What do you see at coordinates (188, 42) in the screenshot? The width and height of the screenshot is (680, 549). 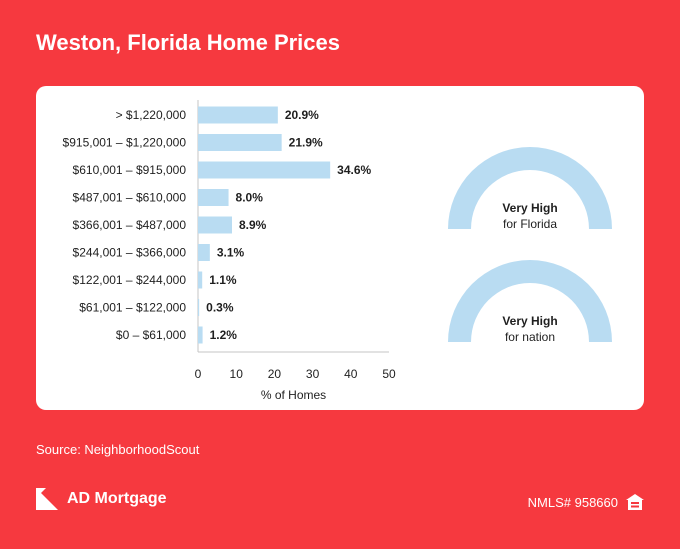 I see `page-title: Weston, Florida Home Prices` at bounding box center [188, 42].